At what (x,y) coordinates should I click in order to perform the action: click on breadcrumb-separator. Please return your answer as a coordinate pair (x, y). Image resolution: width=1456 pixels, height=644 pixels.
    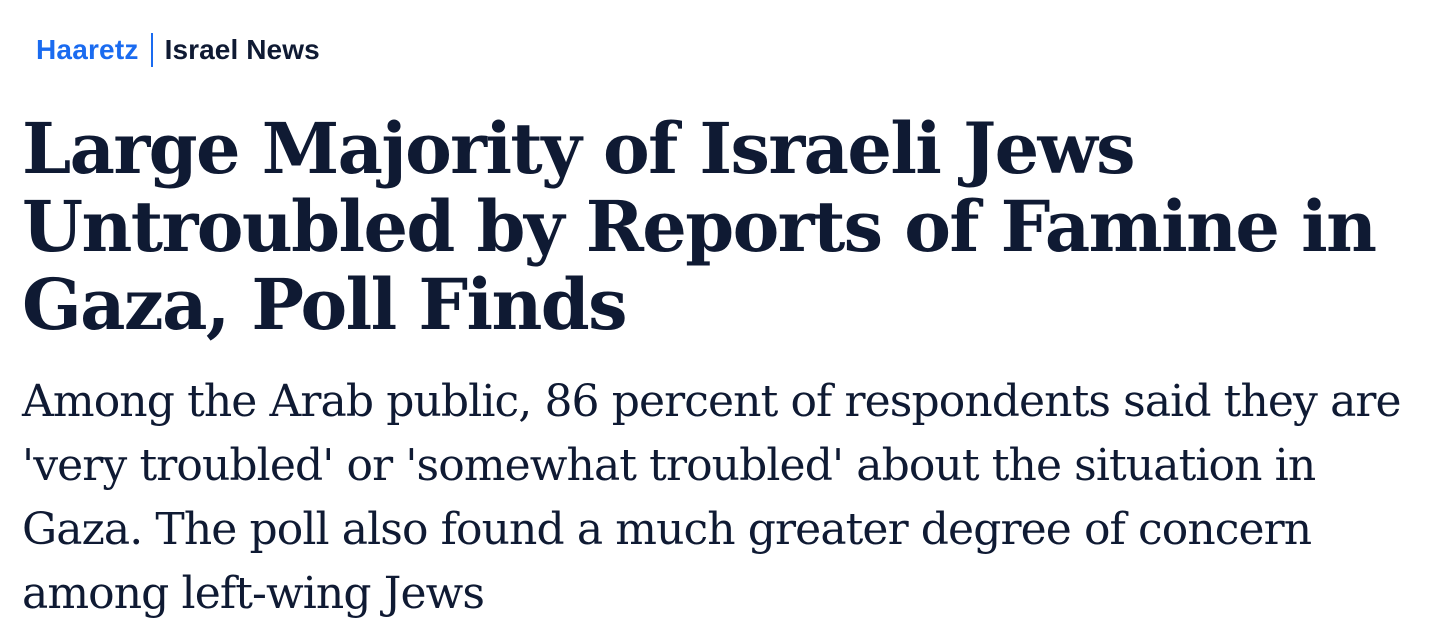
    Looking at the image, I should click on (151, 50).